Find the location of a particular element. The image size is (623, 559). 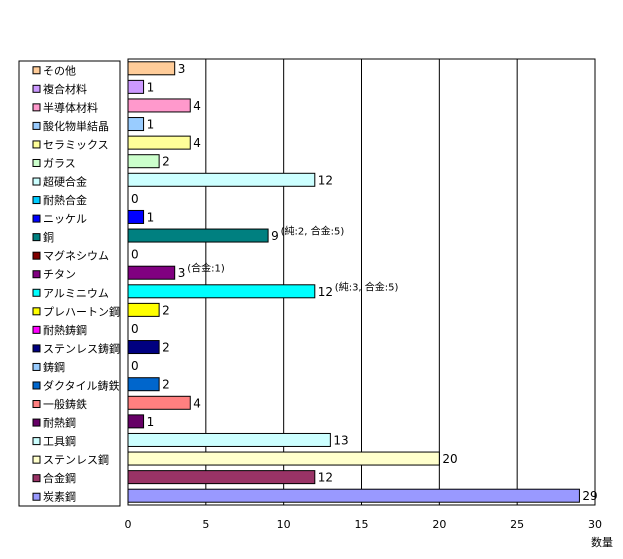

annotation: (純:3, 合金:5) is located at coordinates (367, 286).